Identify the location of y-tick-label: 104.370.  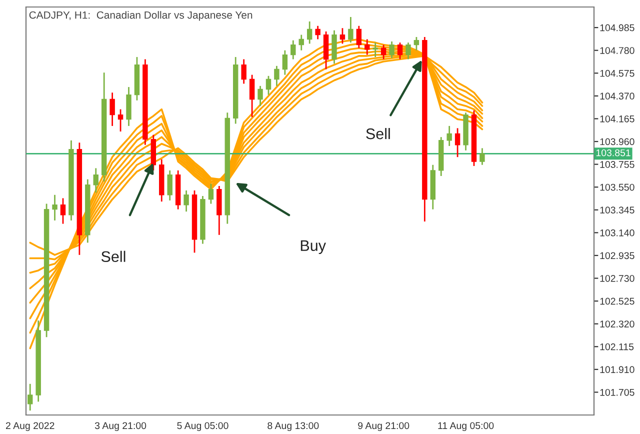
(617, 96).